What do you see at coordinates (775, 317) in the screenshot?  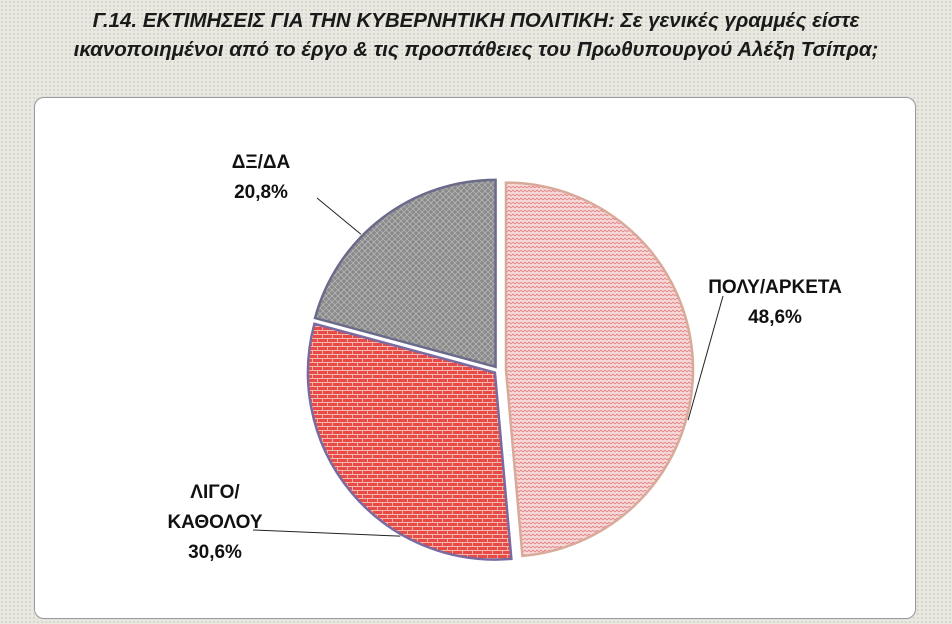 I see `slice-value-label-0: 48,6%` at bounding box center [775, 317].